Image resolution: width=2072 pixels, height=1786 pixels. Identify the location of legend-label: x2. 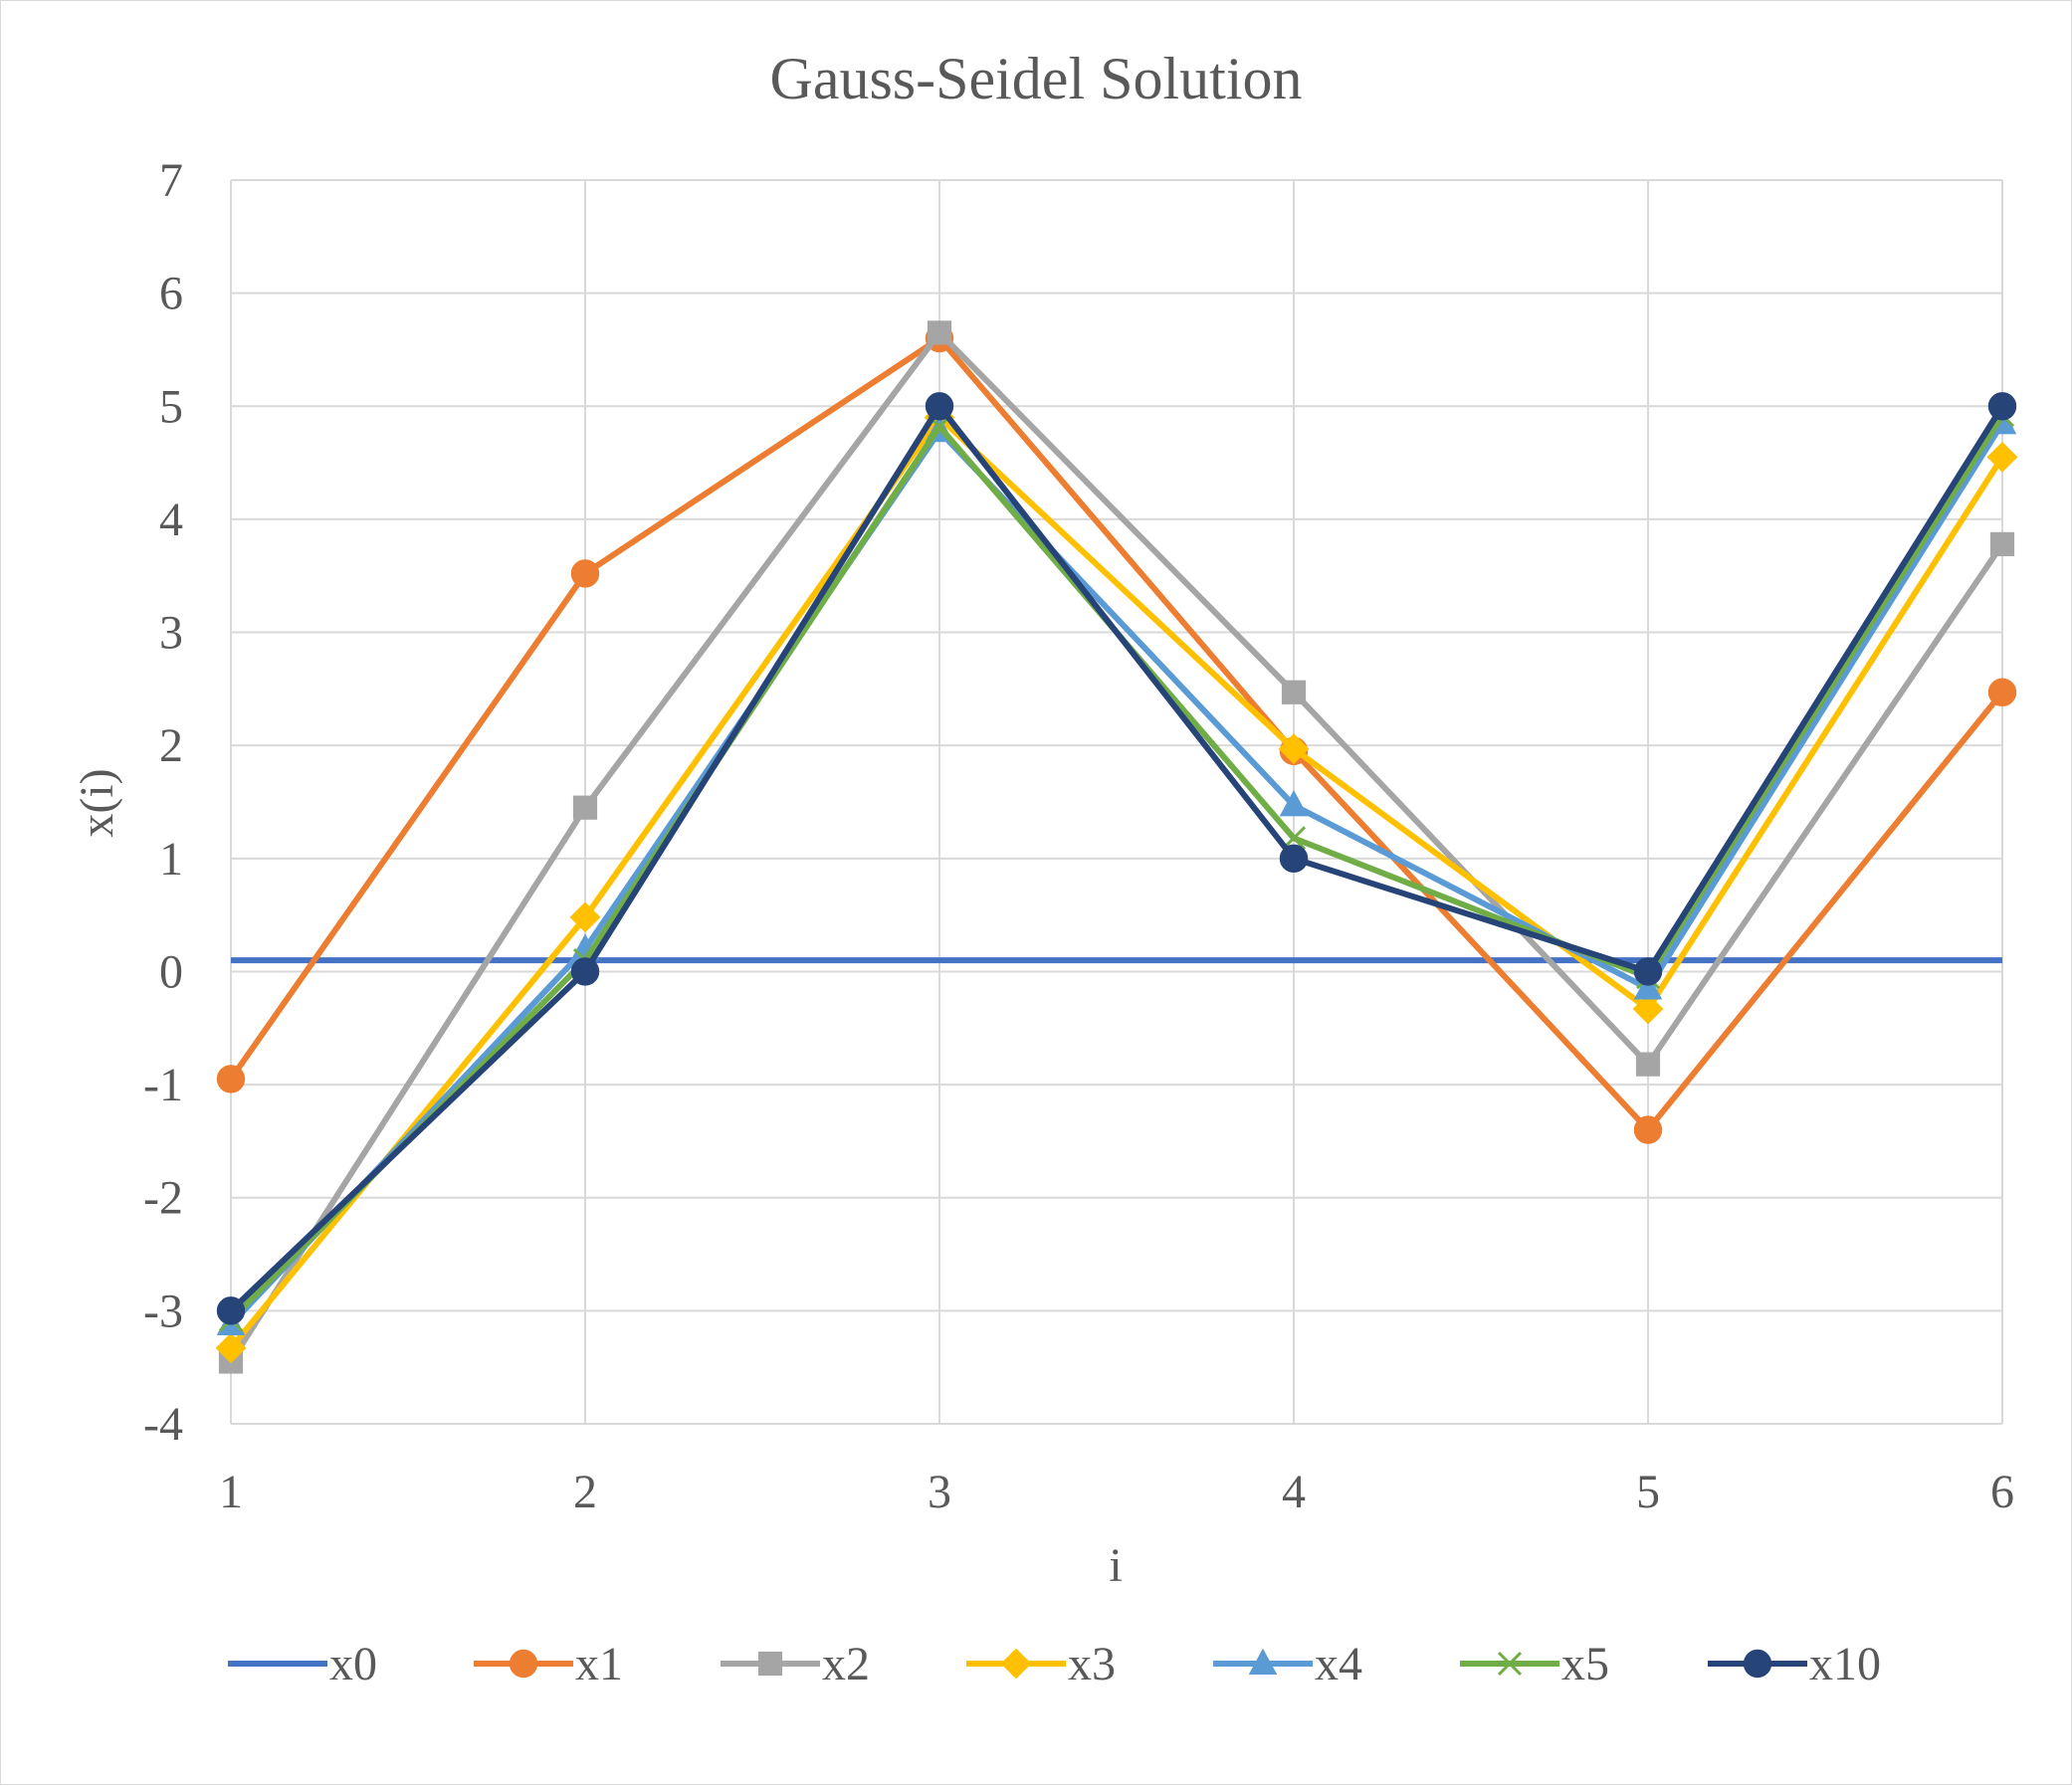
(846, 1664).